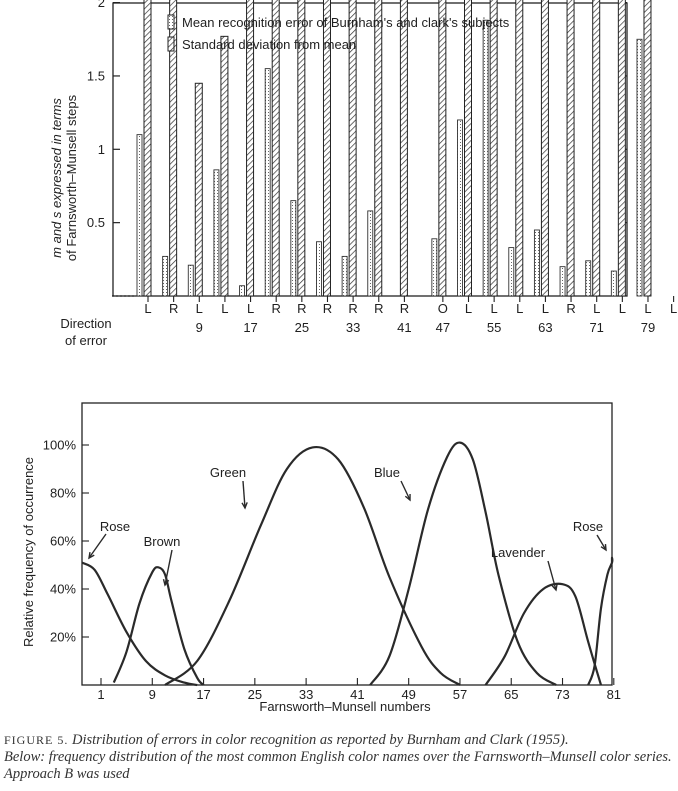  Describe the element at coordinates (648, 327) in the screenshot. I see `x-number-label: 79` at that location.